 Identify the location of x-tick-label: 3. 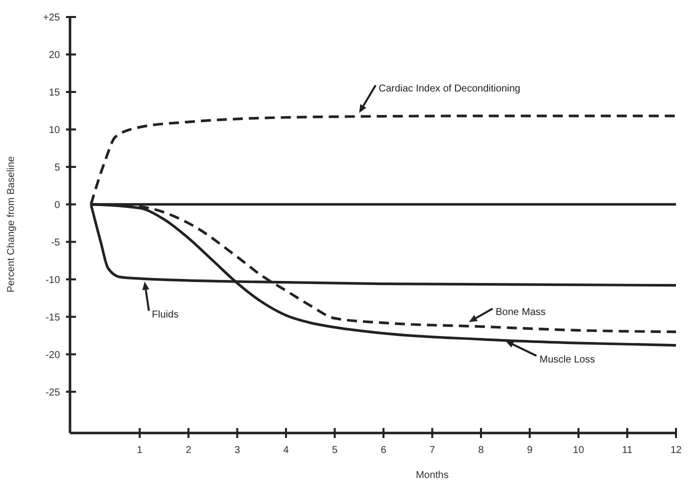
(237, 450).